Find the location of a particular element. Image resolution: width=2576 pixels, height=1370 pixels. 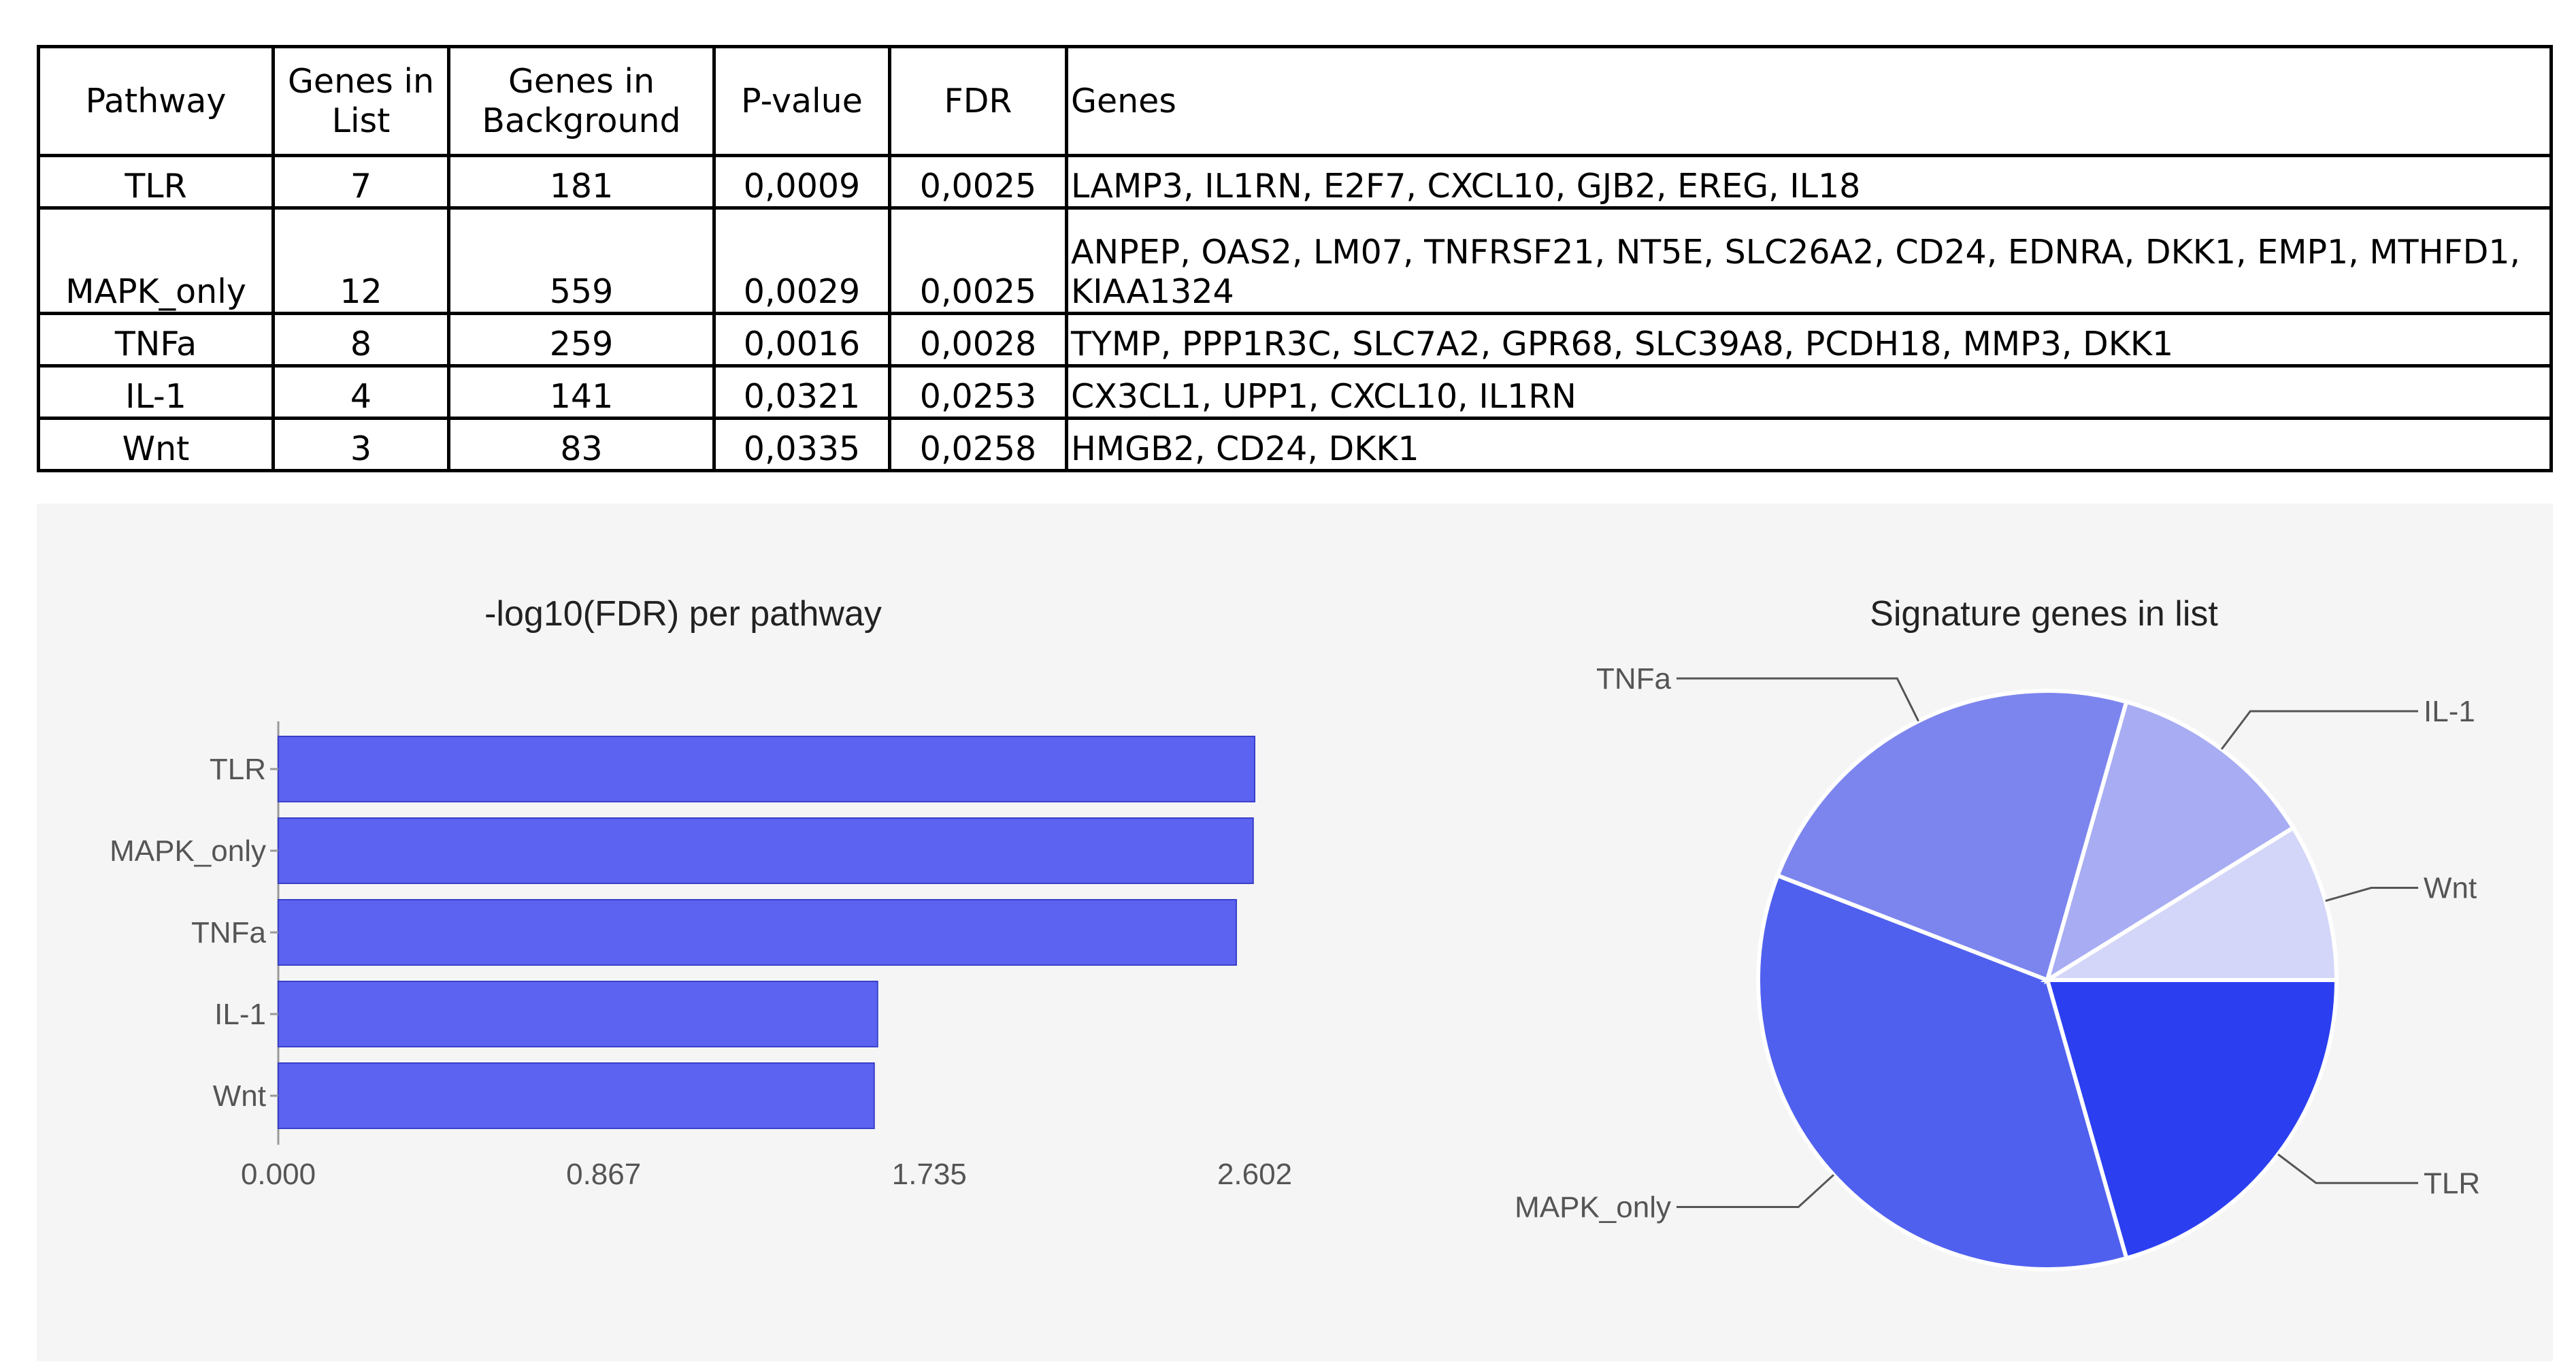

cell-p-value: 0,0335 is located at coordinates (801, 444).